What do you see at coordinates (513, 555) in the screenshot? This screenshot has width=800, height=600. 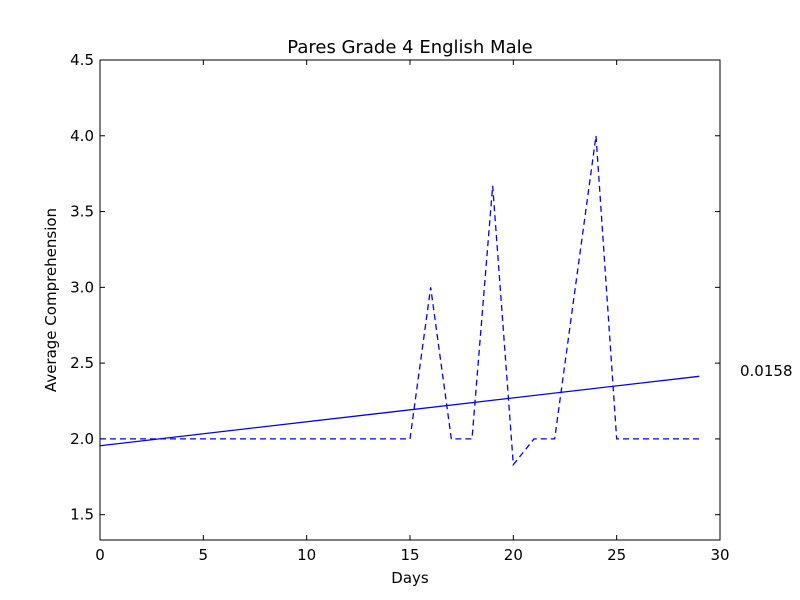 I see `x-tick-label: 20` at bounding box center [513, 555].